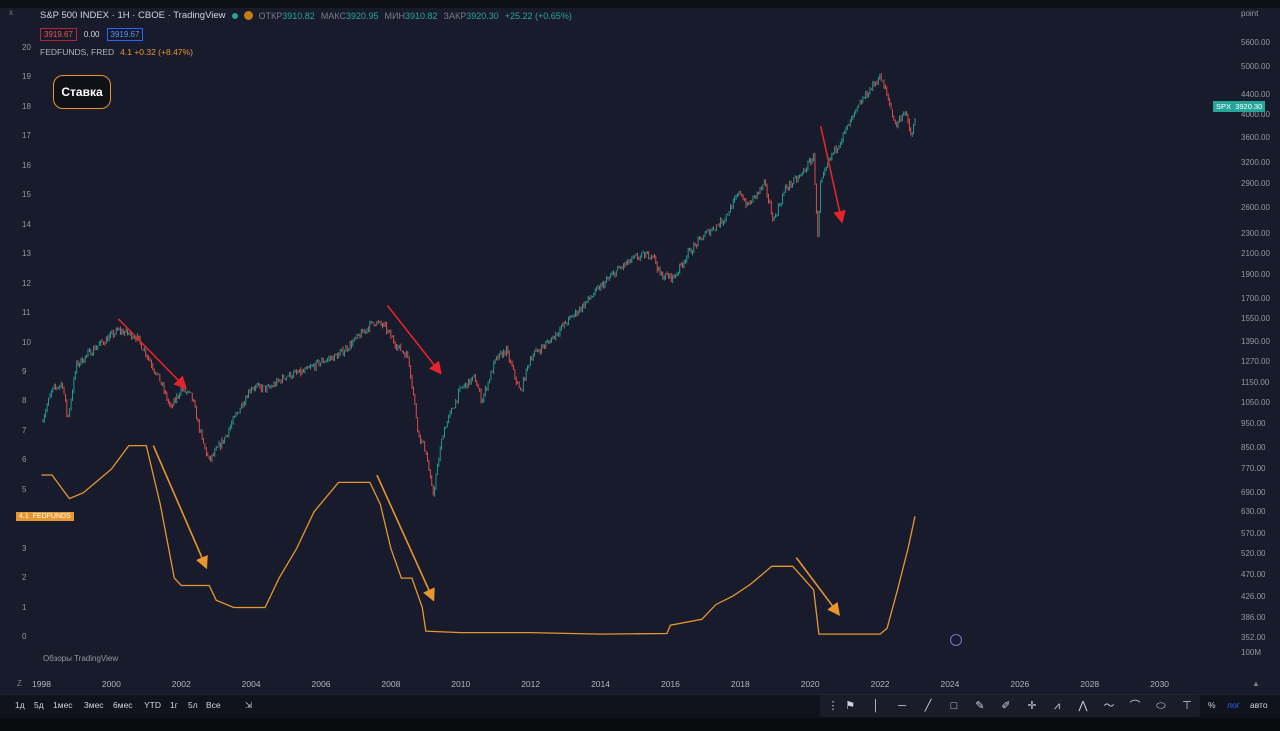 The width and height of the screenshot is (1280, 731). I want to click on dividend-badge-icon, so click(248, 15).